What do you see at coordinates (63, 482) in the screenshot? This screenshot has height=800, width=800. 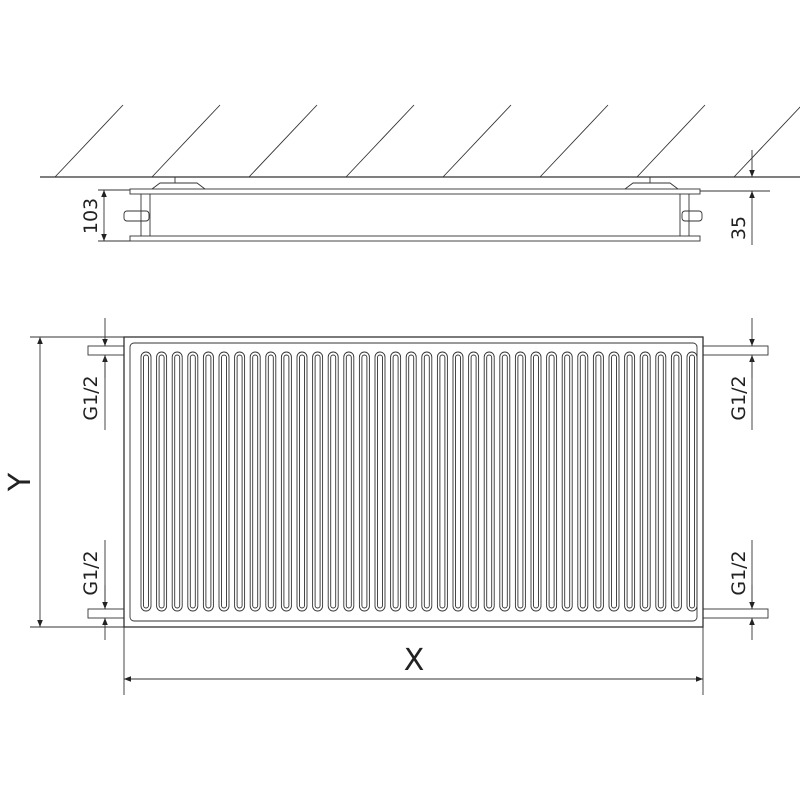 I see `height-dimension: Y` at bounding box center [63, 482].